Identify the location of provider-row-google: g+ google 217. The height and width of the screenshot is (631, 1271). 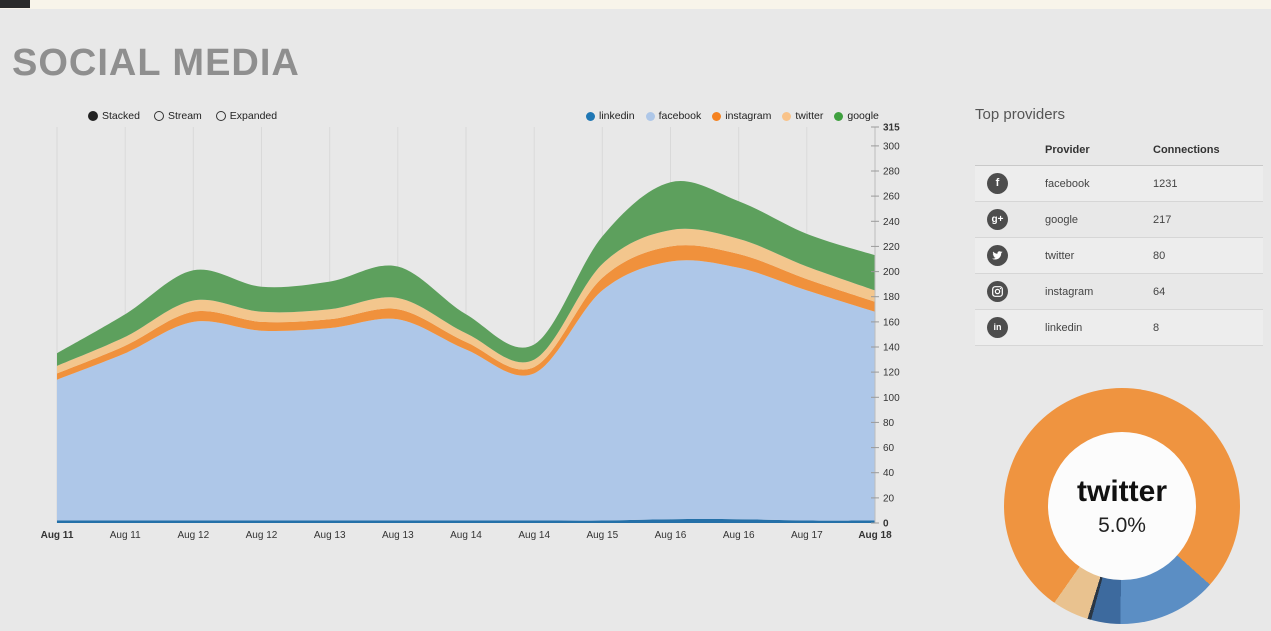
(1119, 219).